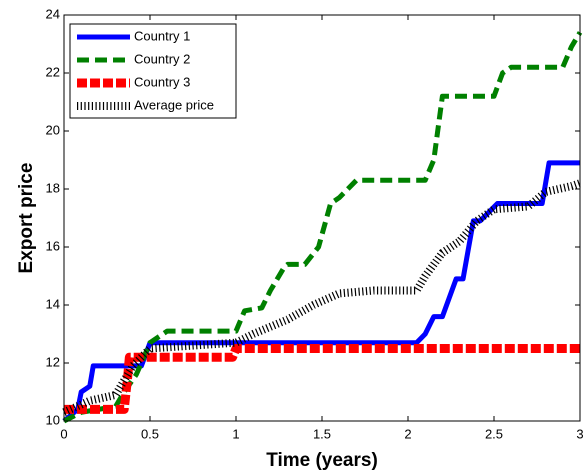  Describe the element at coordinates (162, 35) in the screenshot. I see `legend-label: Country 1` at that location.